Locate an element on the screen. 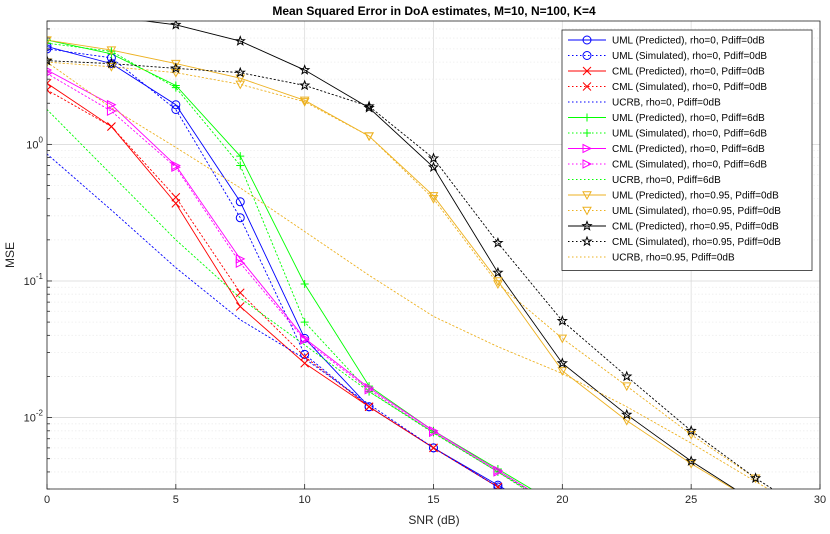 This screenshot has height=534, width=830. y-axis-label: MSE is located at coordinates (10, 255).